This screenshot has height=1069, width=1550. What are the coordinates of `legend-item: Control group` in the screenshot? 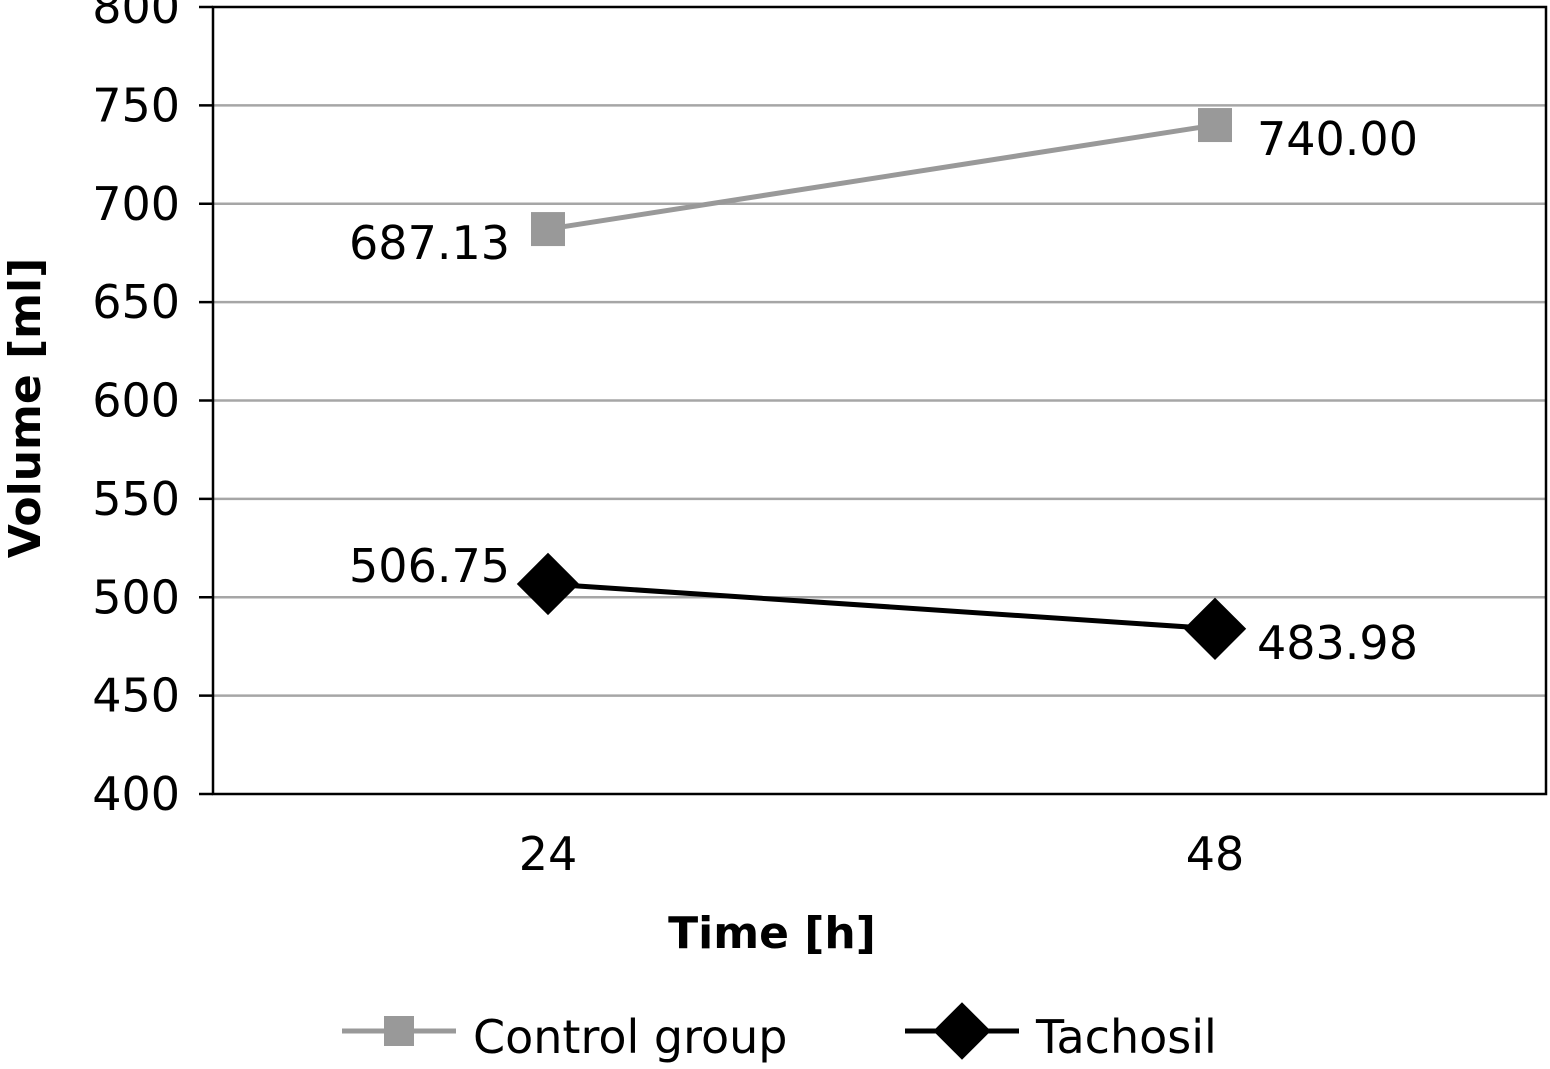 It's located at (565, 1037).